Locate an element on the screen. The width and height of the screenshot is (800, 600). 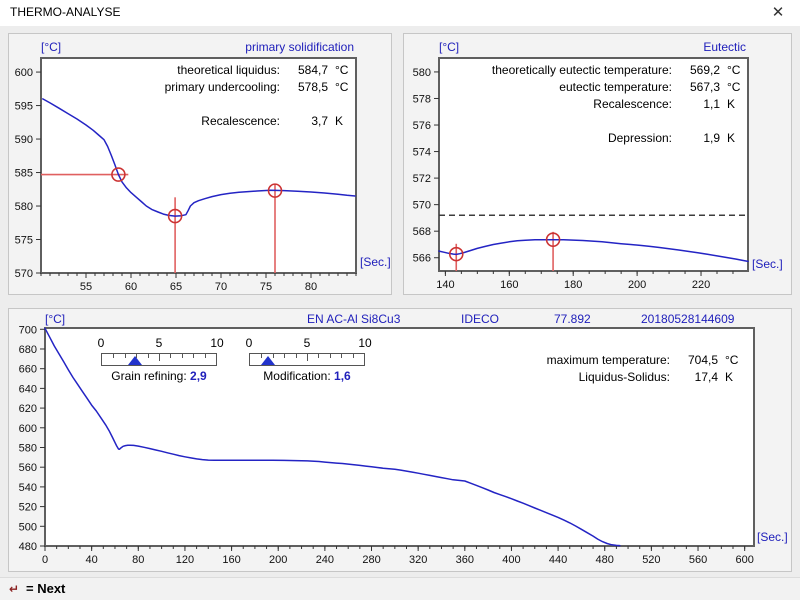
x-tick-label: 560 is located at coordinates (698, 560).